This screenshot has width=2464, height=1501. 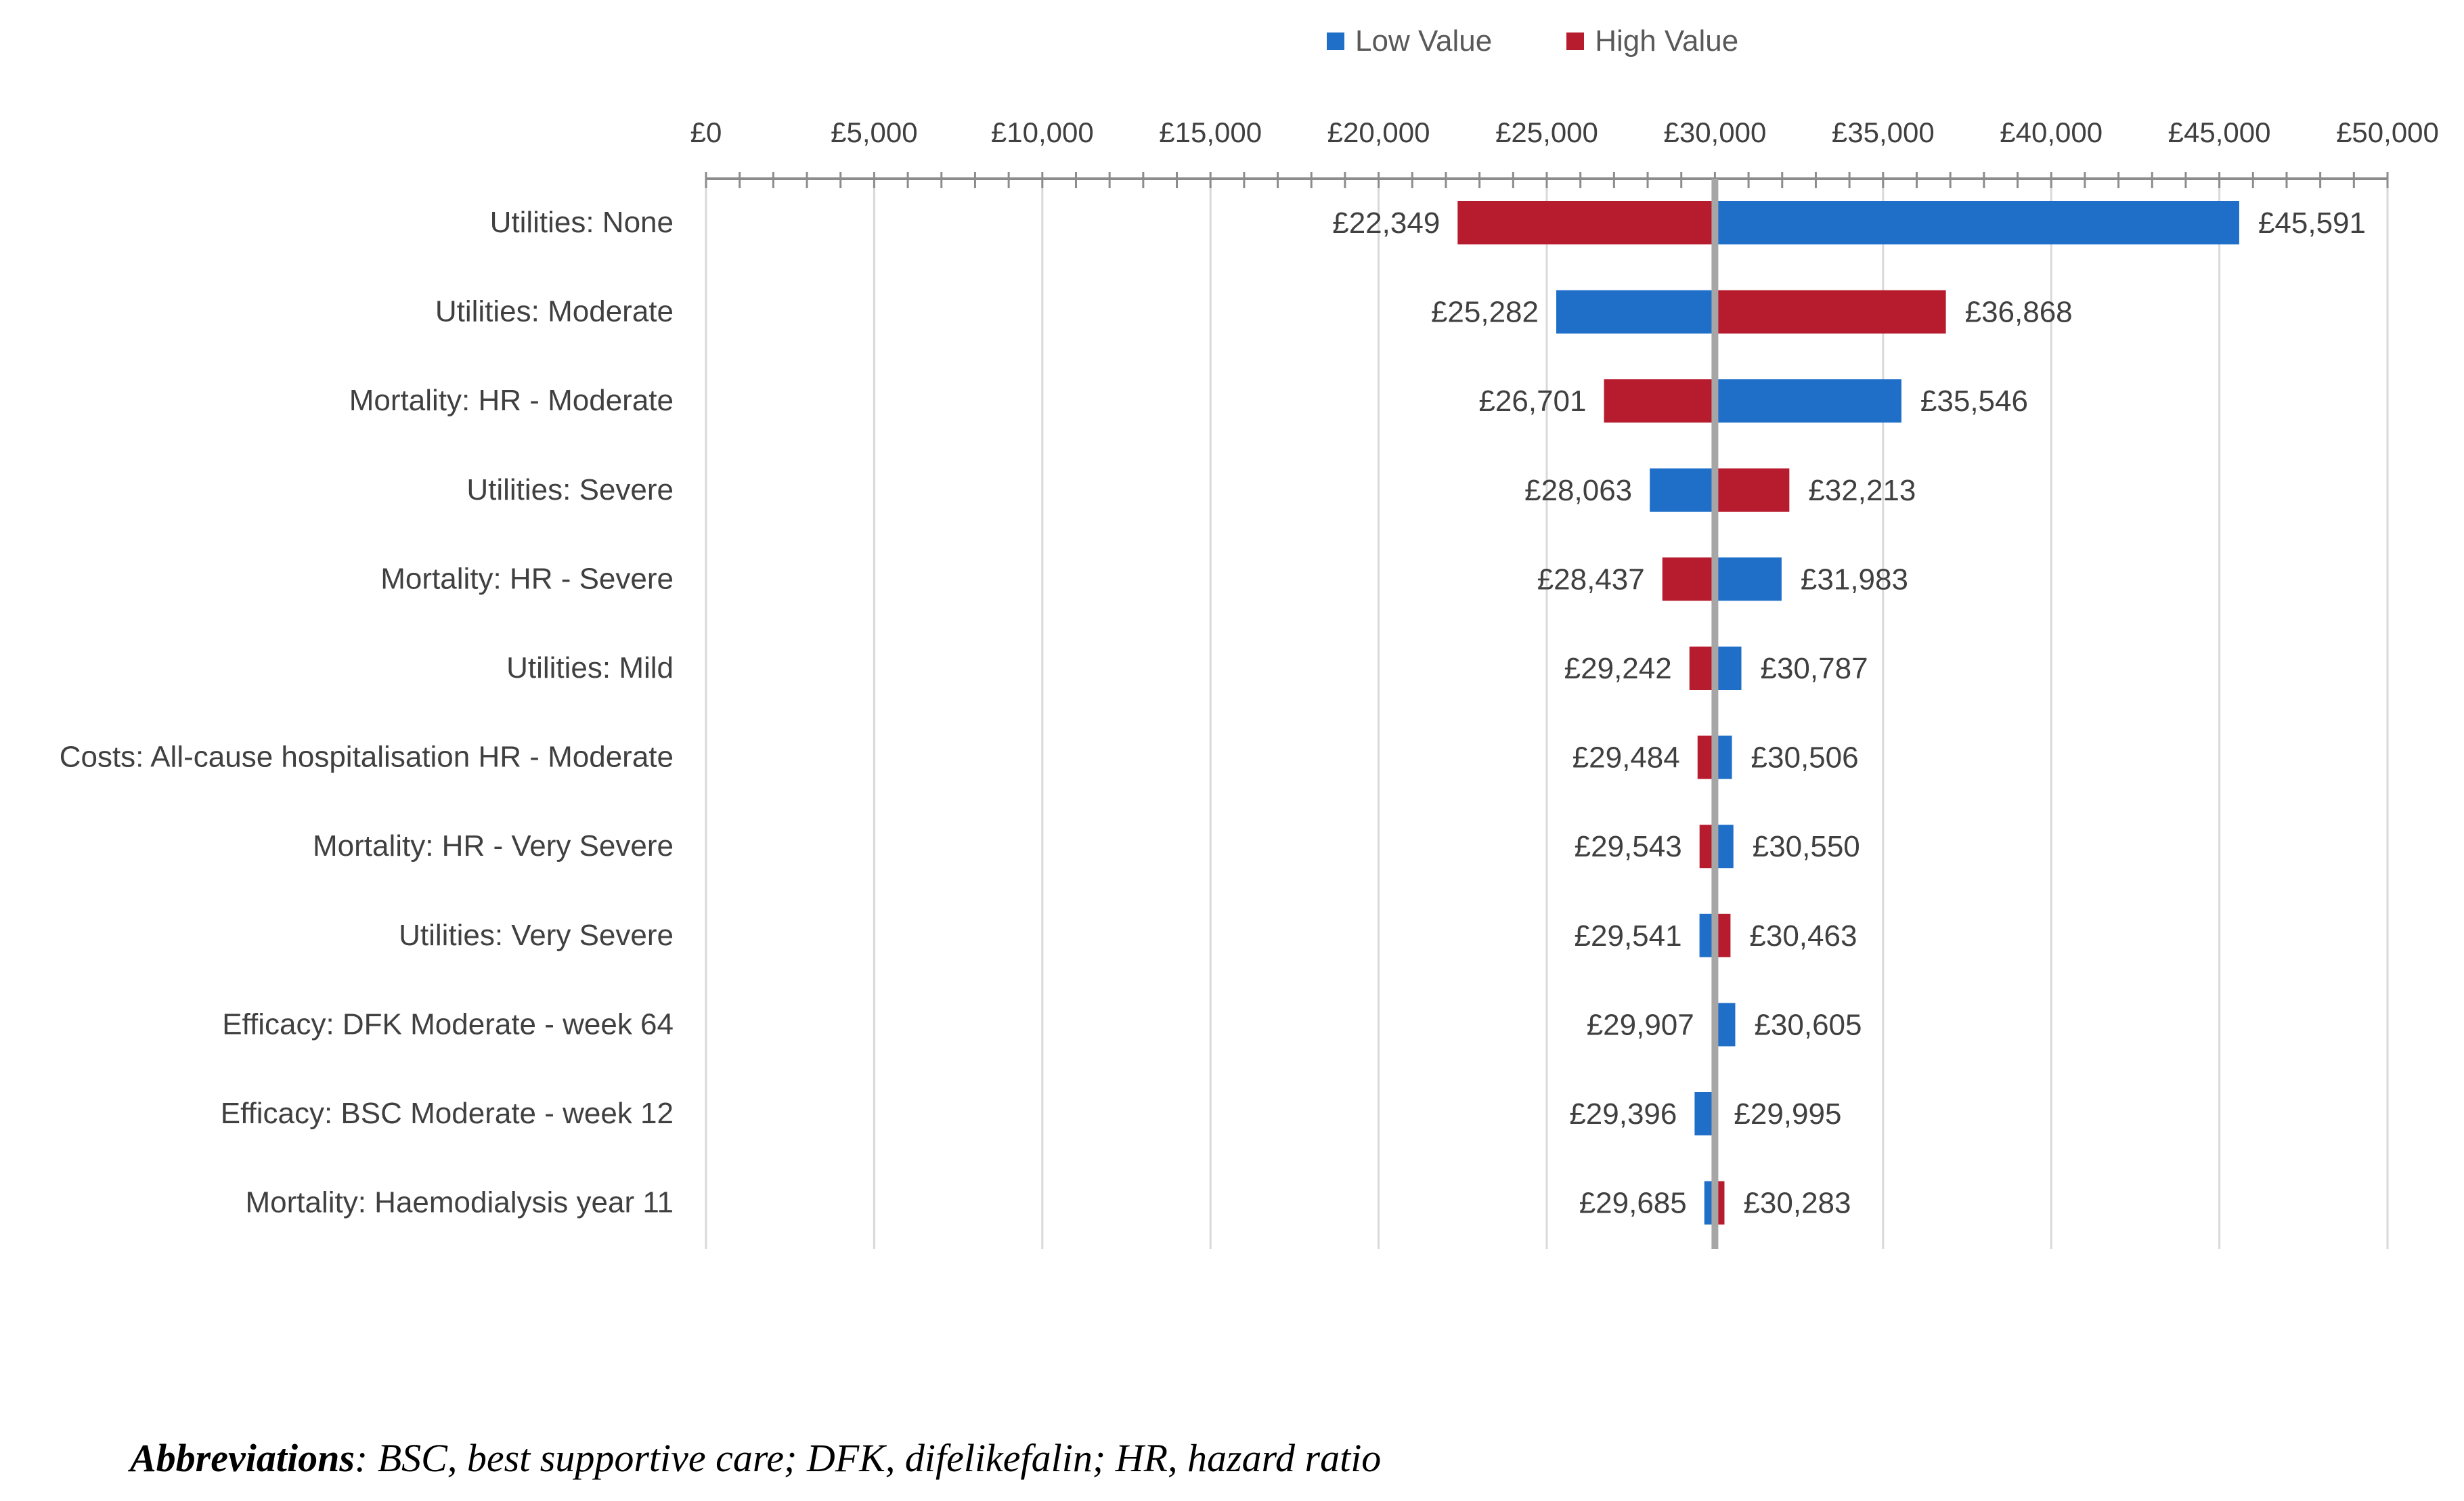 What do you see at coordinates (1629, 936) in the screenshot?
I see `data-label-low: £29,541` at bounding box center [1629, 936].